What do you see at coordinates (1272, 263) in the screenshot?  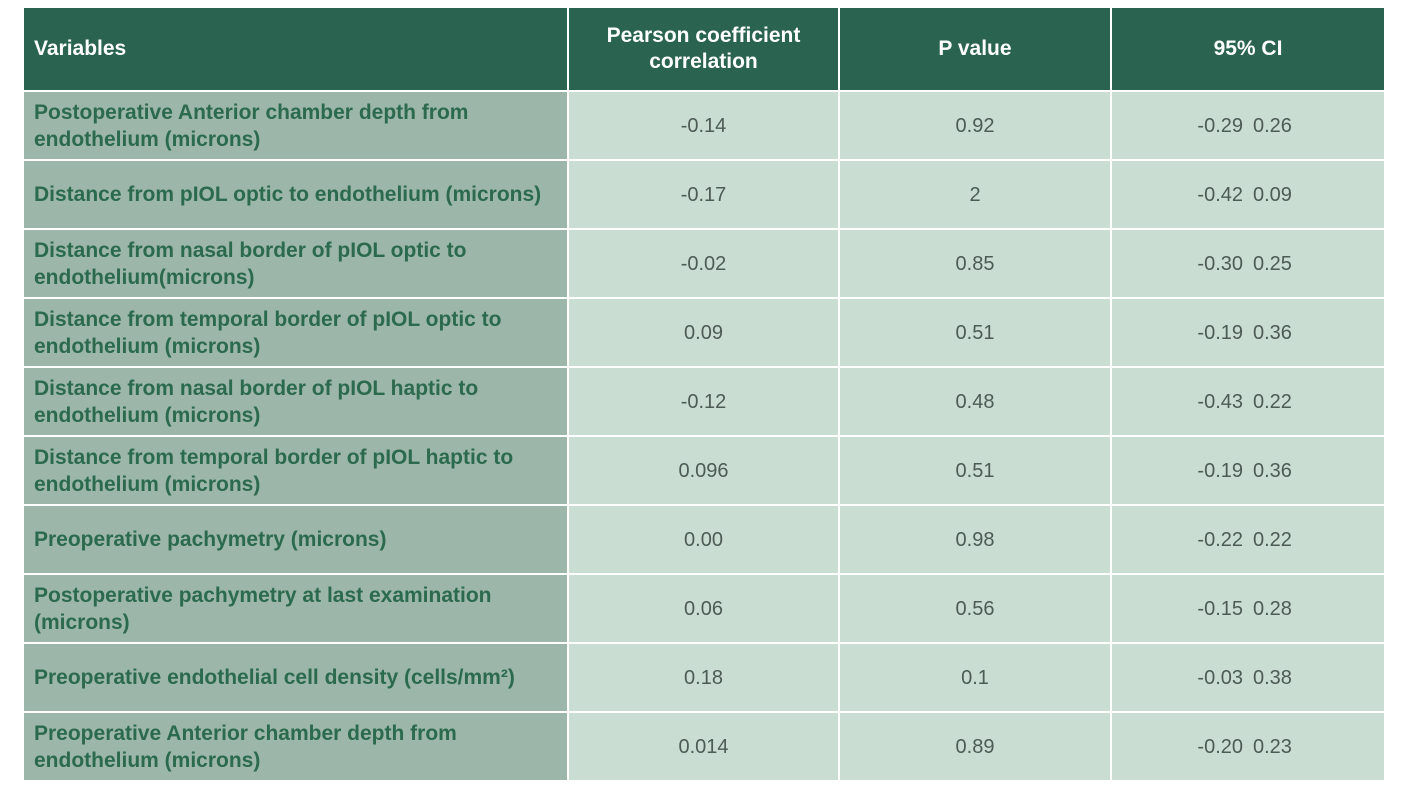 I see `ci-upper: 0.25` at bounding box center [1272, 263].